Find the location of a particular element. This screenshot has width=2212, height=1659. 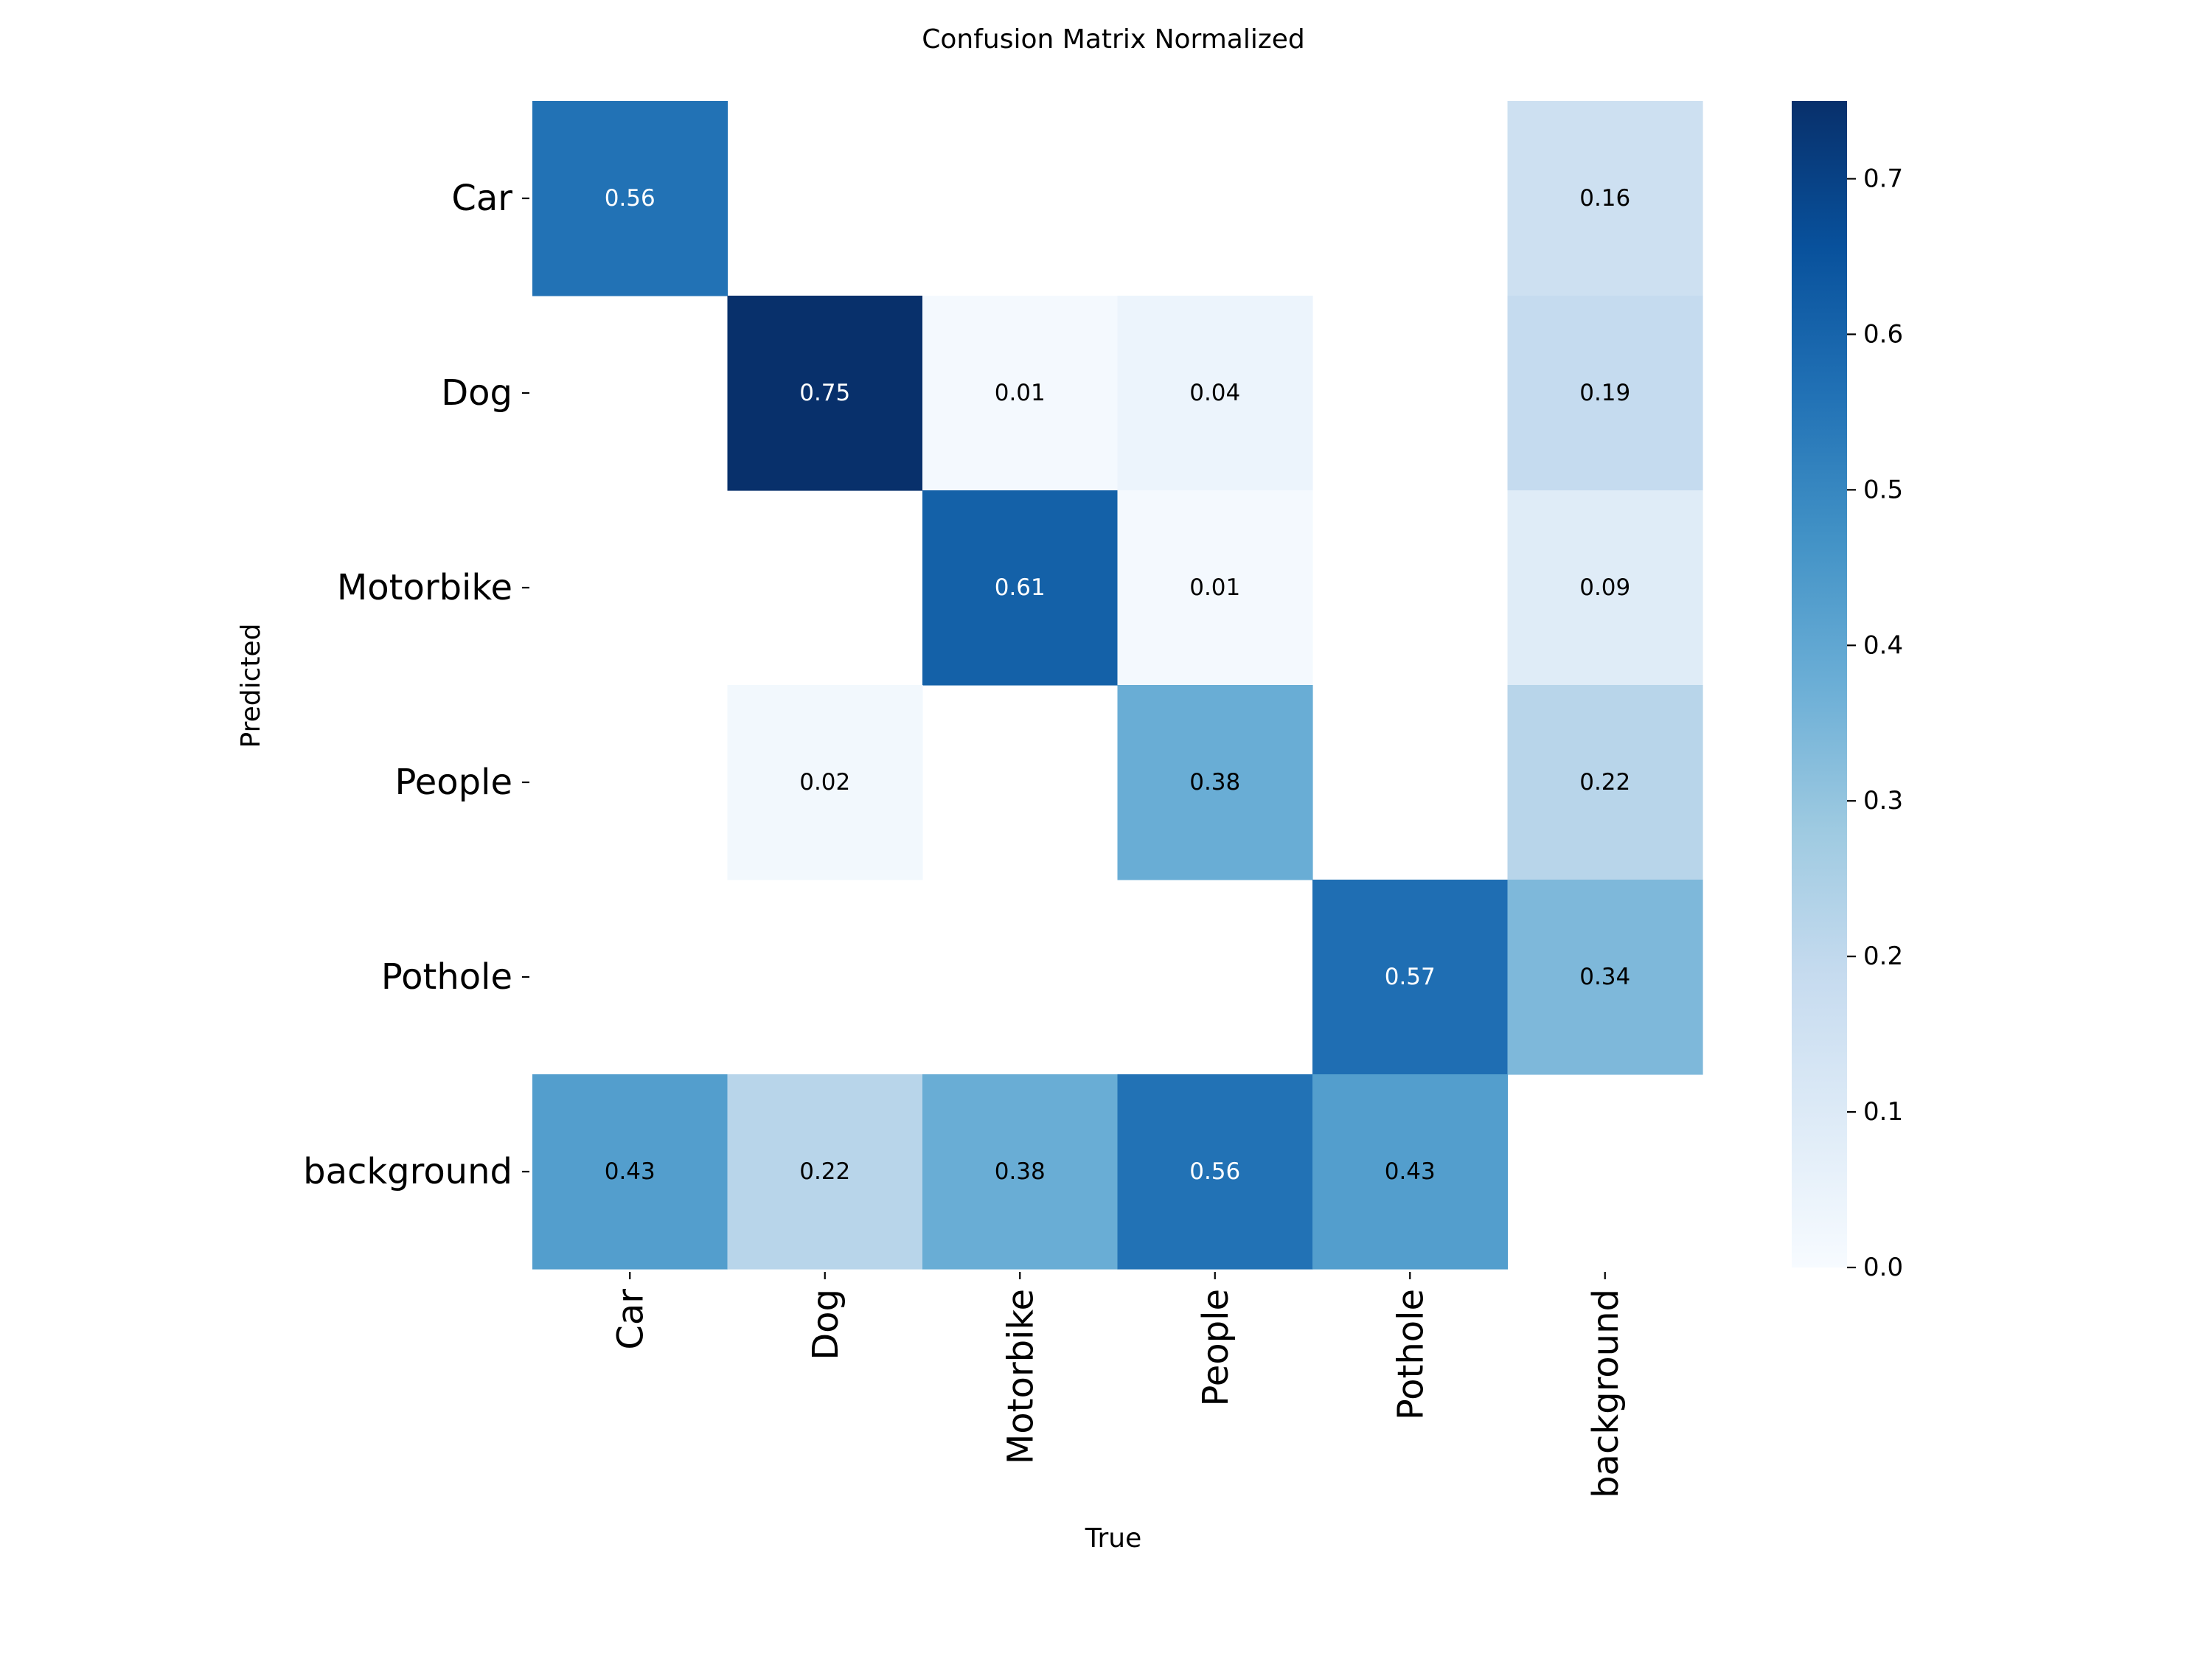

cell-value-label: 0.75 is located at coordinates (824, 393).